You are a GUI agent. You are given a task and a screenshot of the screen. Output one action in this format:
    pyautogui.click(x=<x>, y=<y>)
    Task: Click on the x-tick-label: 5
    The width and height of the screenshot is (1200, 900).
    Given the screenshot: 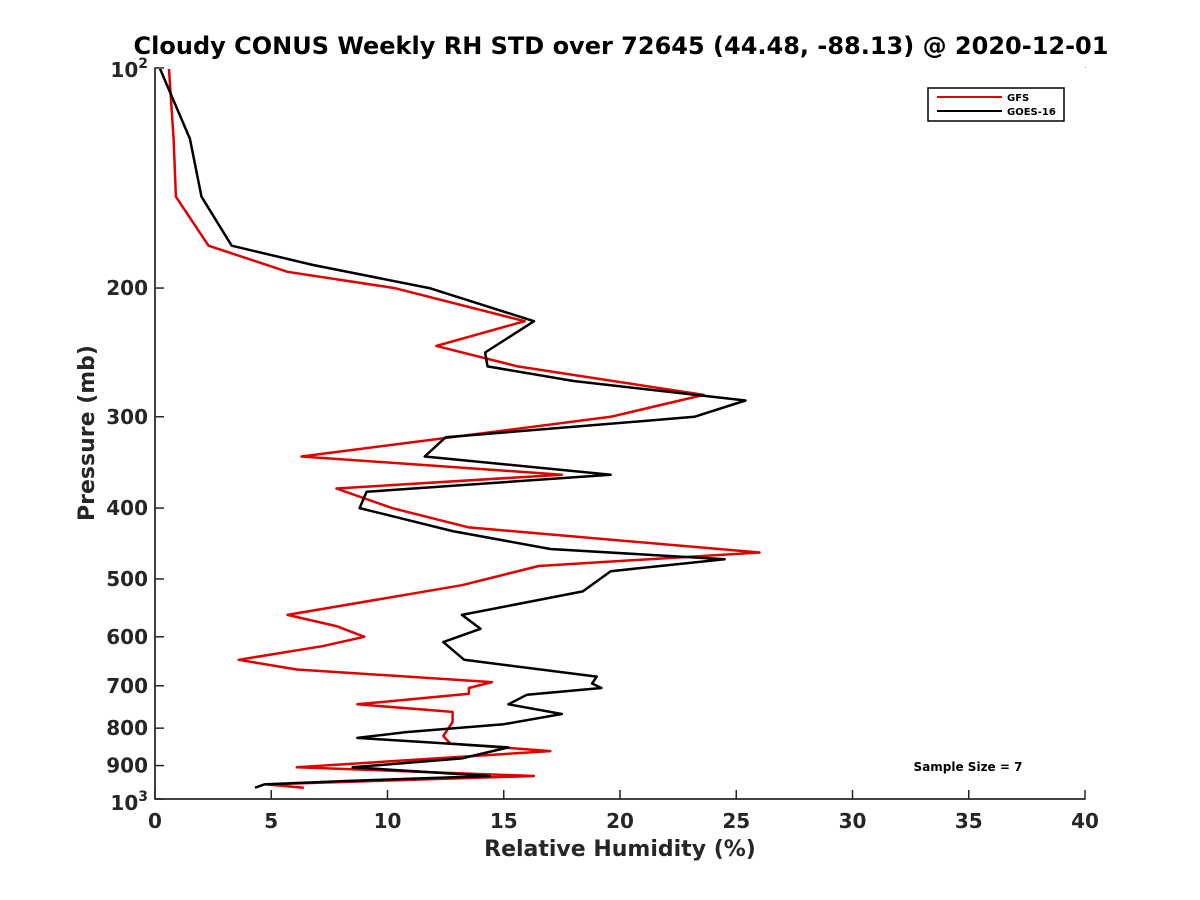 What is the action you would take?
    pyautogui.click(x=271, y=821)
    